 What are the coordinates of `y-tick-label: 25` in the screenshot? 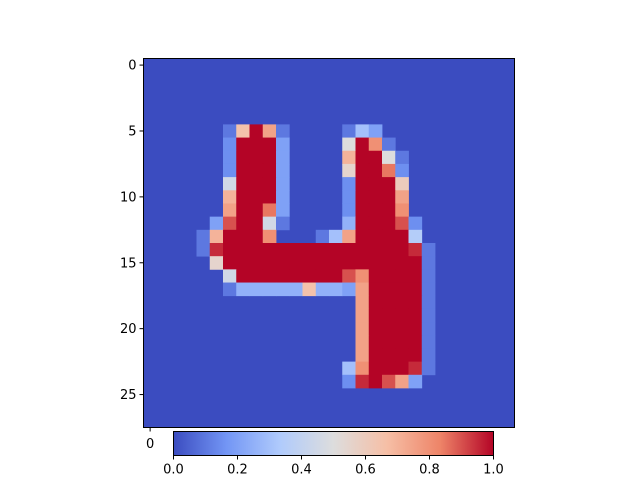 It's located at (128, 395).